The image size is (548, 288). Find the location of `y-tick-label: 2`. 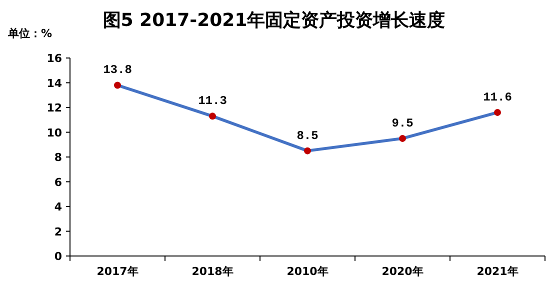

y-tick-label: 2 is located at coordinates (58, 231).